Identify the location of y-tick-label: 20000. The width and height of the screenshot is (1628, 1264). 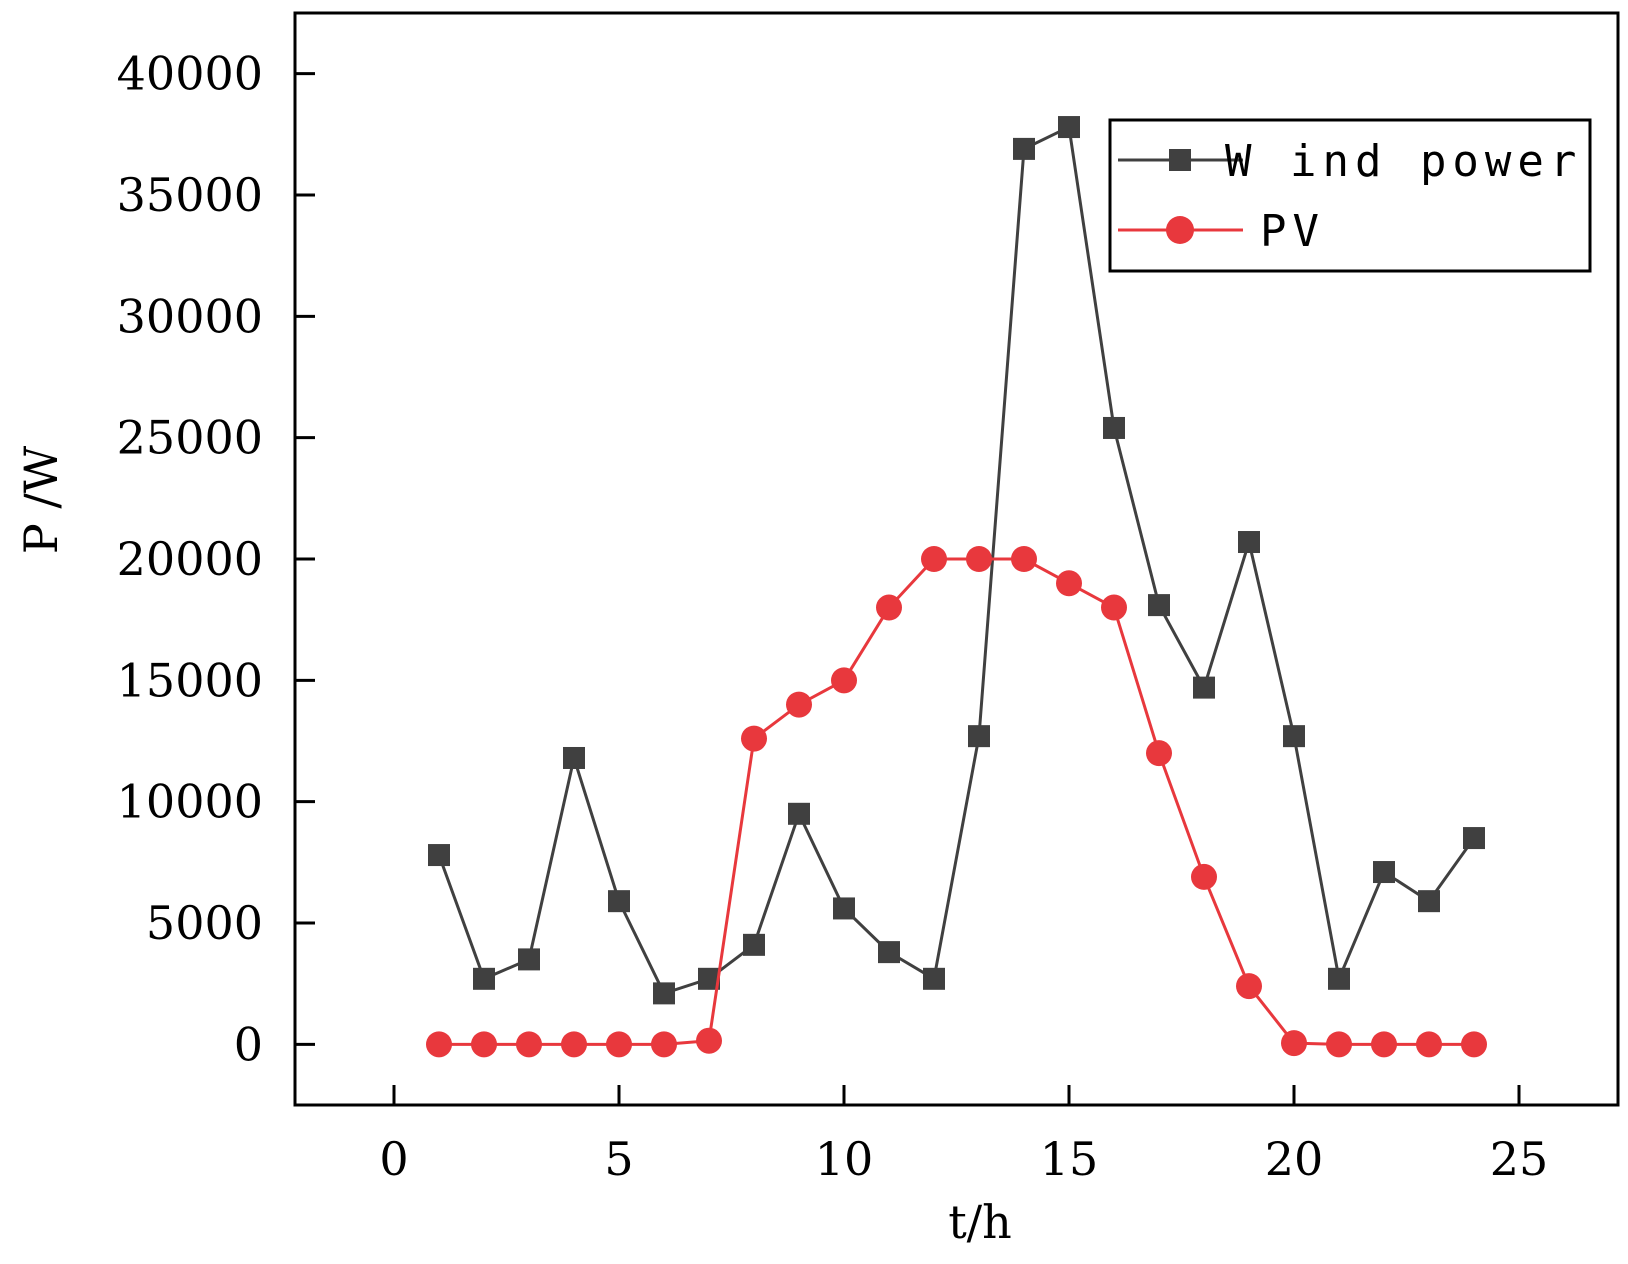
(190, 559).